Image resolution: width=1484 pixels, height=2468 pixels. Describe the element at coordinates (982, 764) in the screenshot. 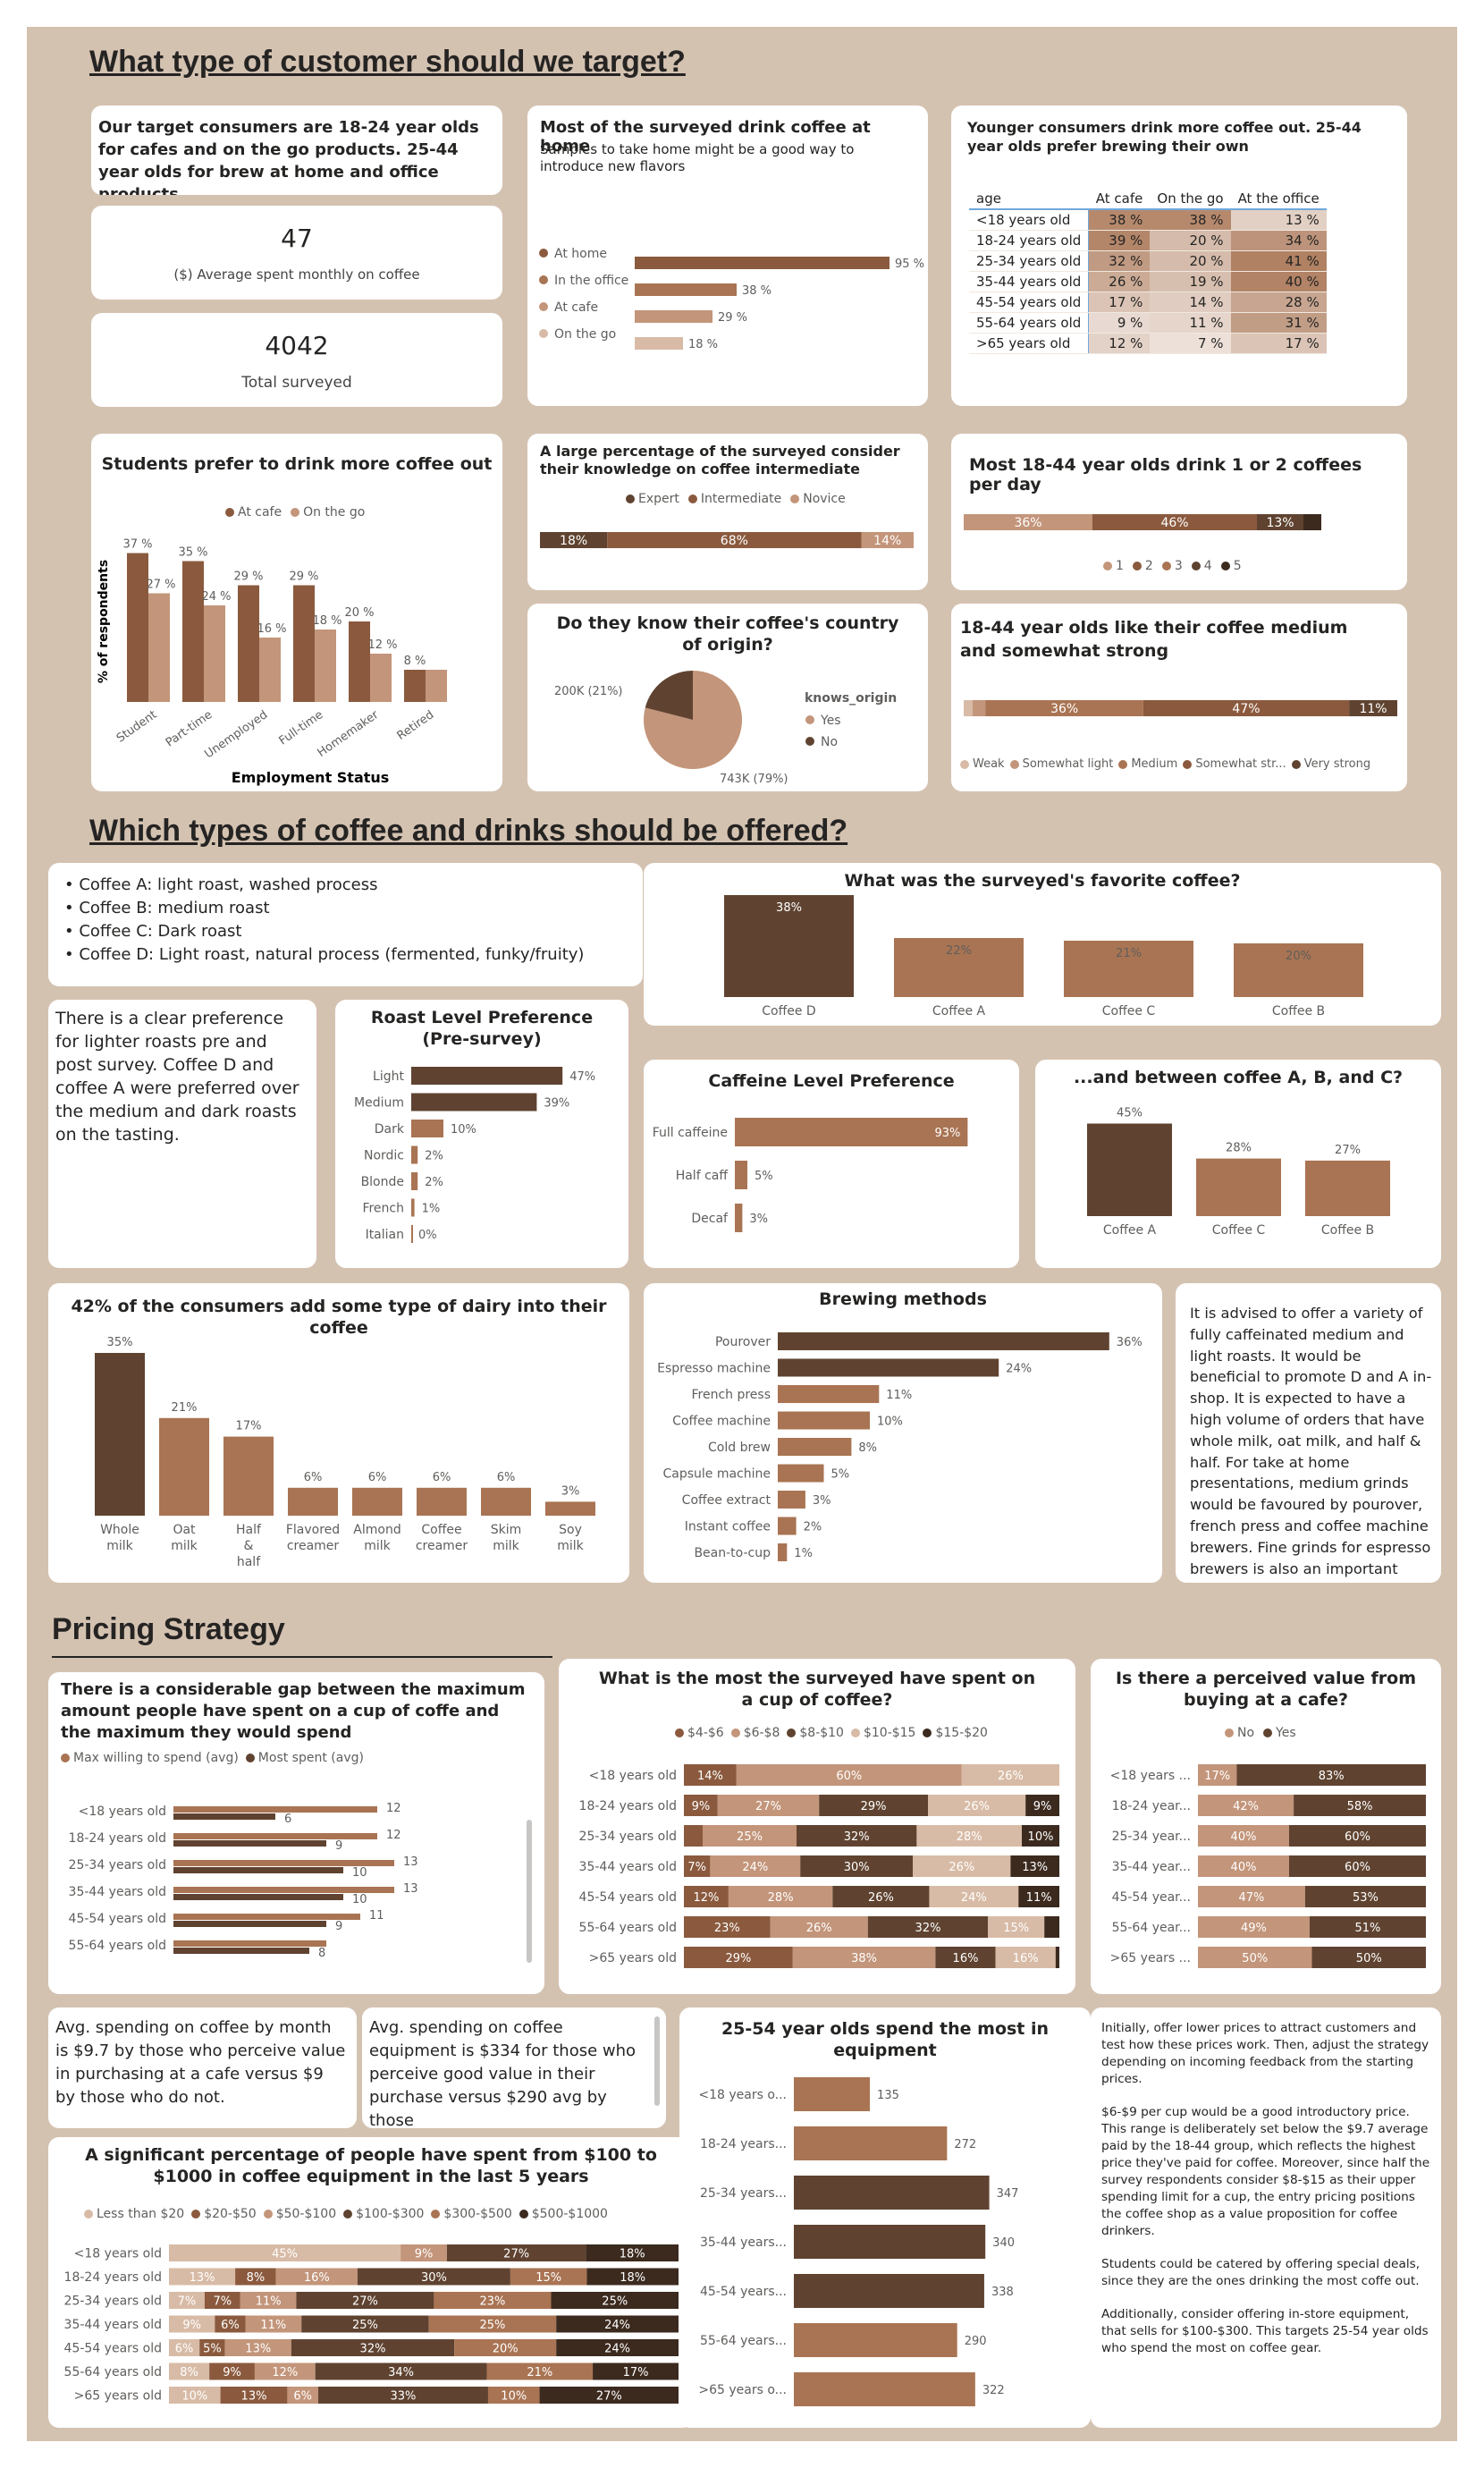

I see `strength-legend-item: Weak` at that location.